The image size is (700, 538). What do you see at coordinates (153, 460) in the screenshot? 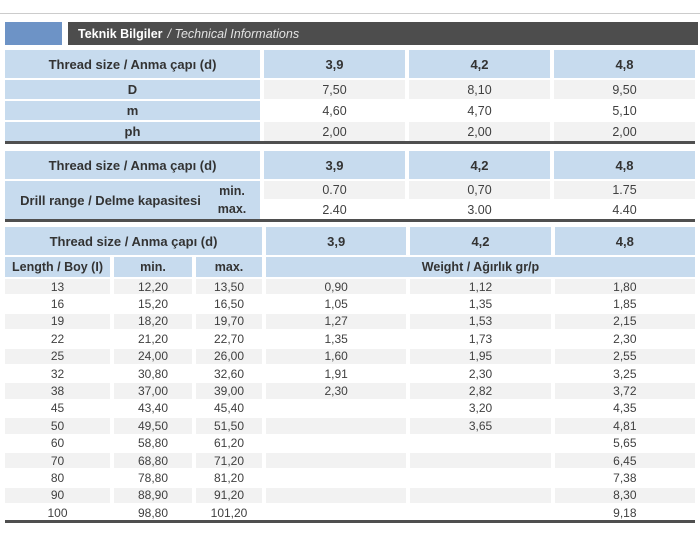
I see `min-cell: 68,80` at bounding box center [153, 460].